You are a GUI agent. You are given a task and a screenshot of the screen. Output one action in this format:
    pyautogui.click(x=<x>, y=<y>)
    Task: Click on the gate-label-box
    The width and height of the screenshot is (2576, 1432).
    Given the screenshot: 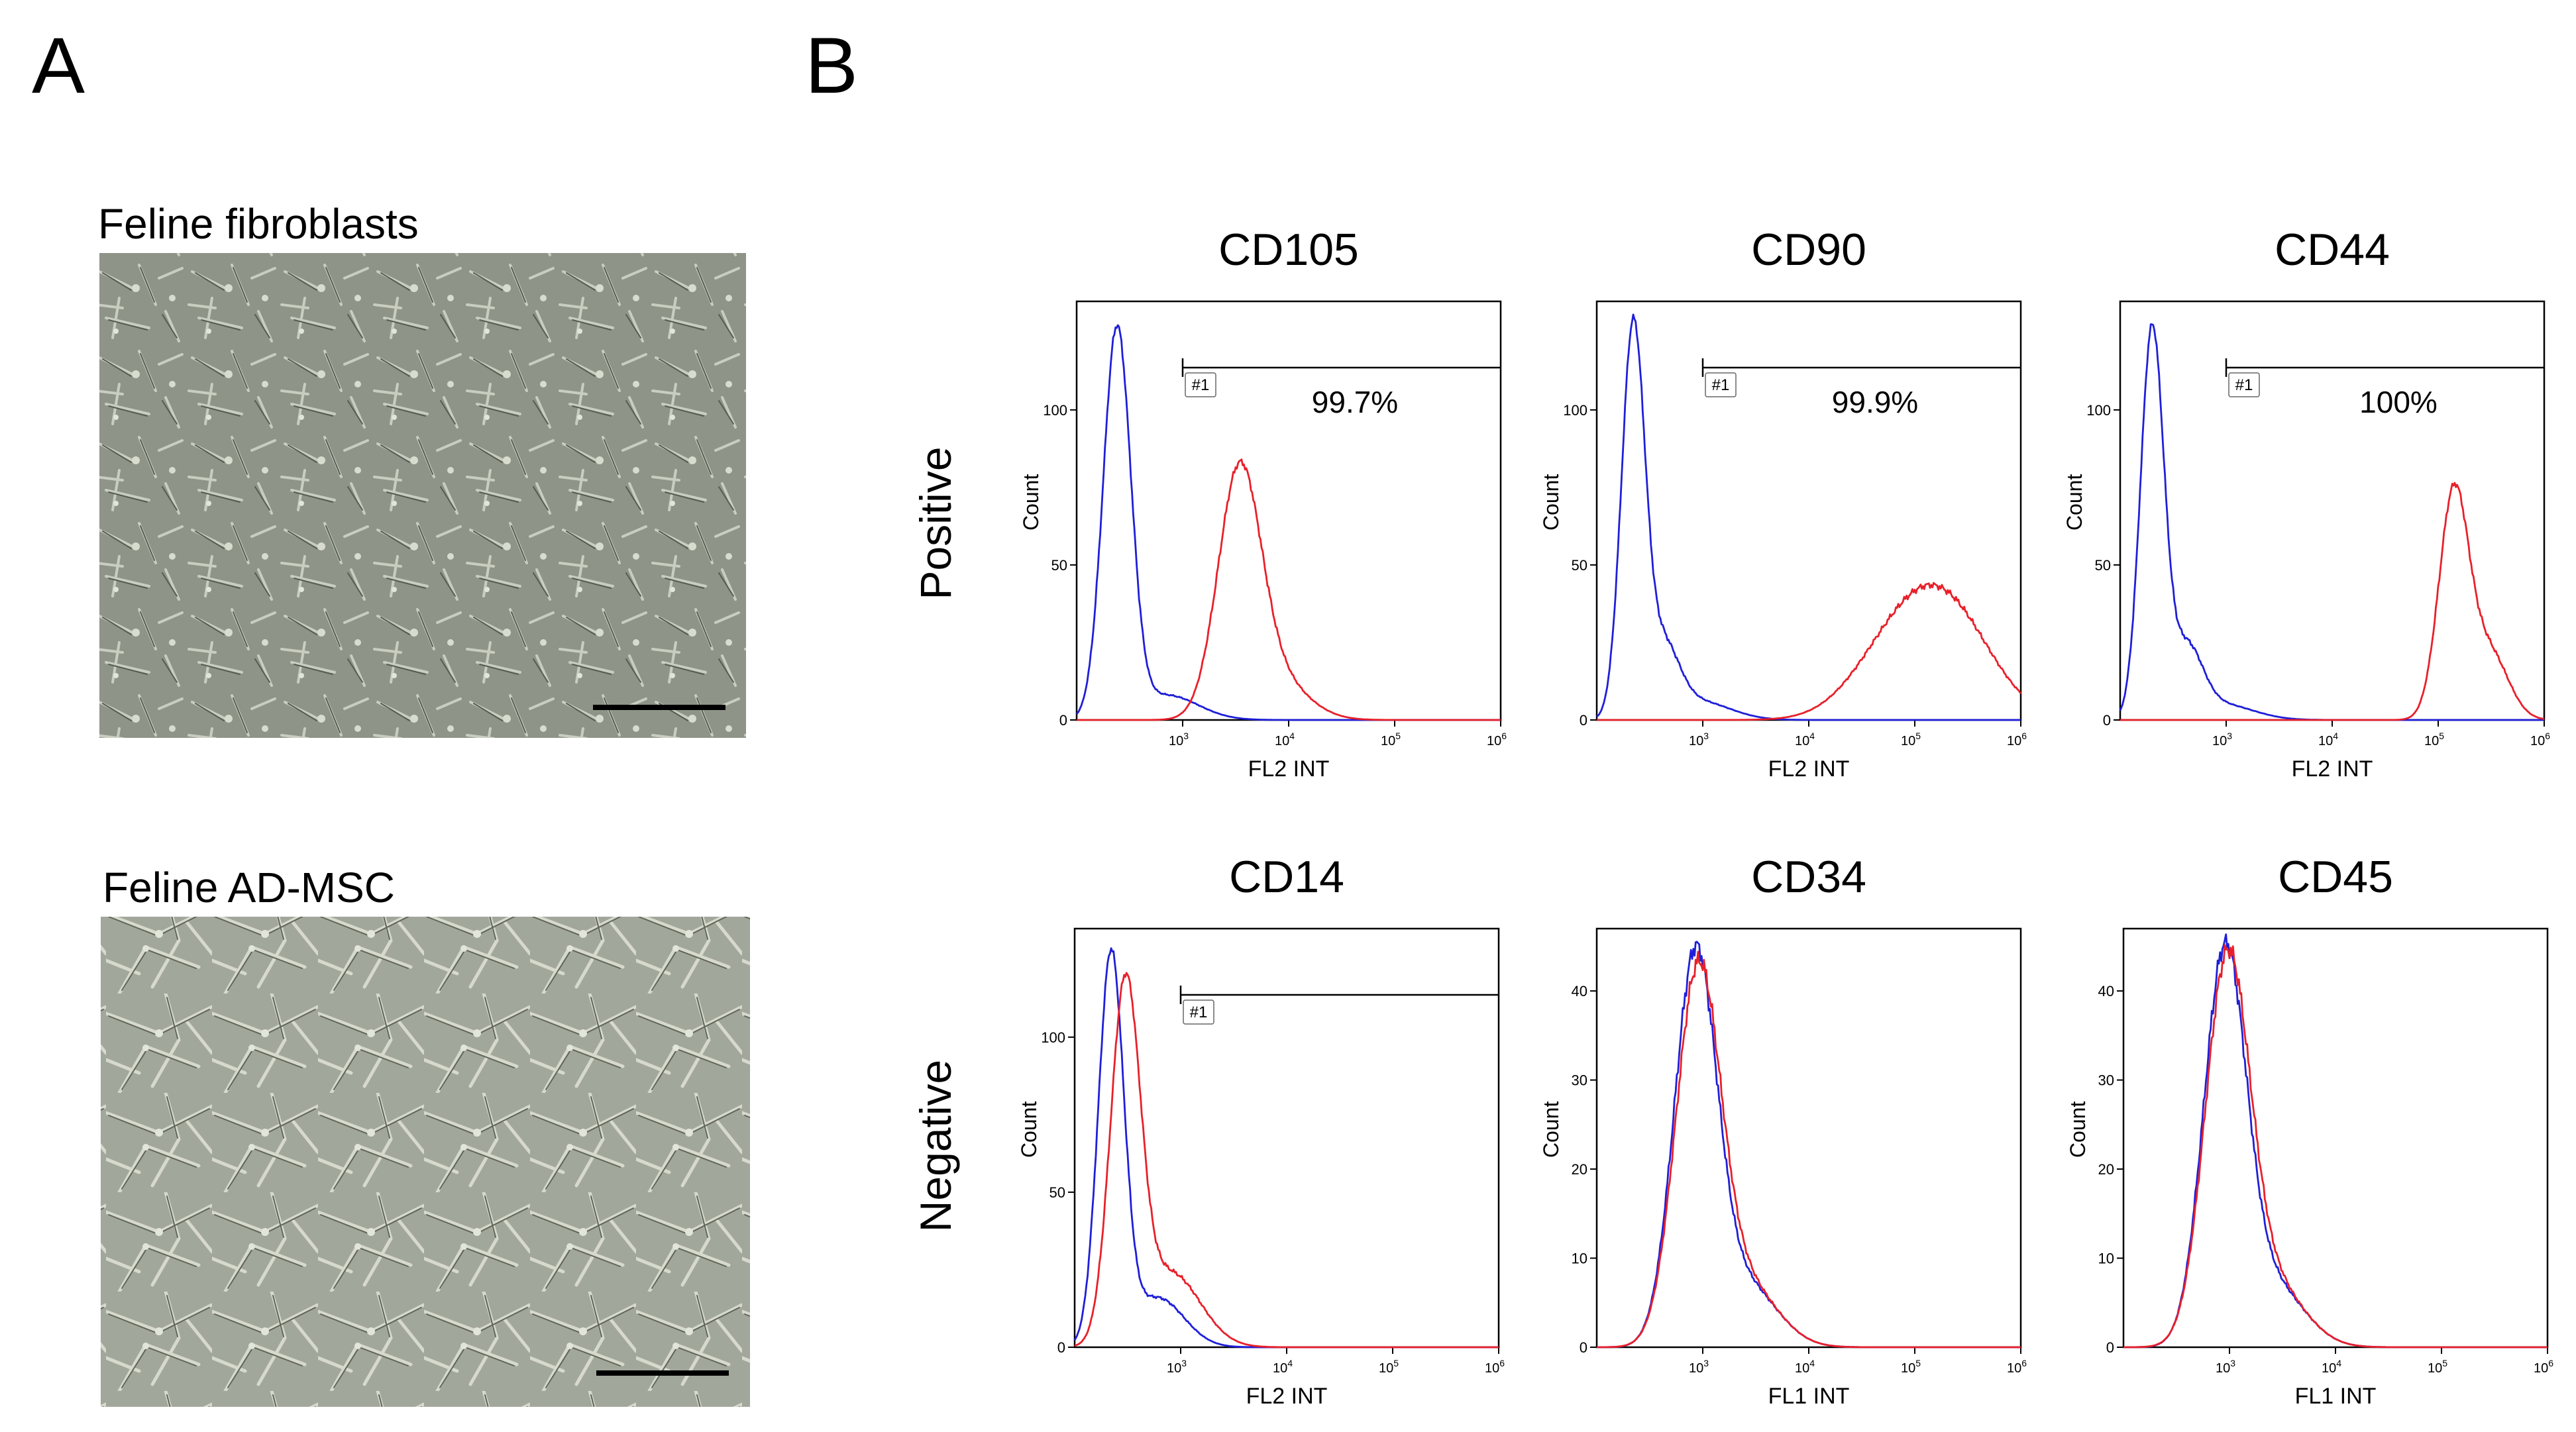 What is the action you would take?
    pyautogui.click(x=1721, y=385)
    